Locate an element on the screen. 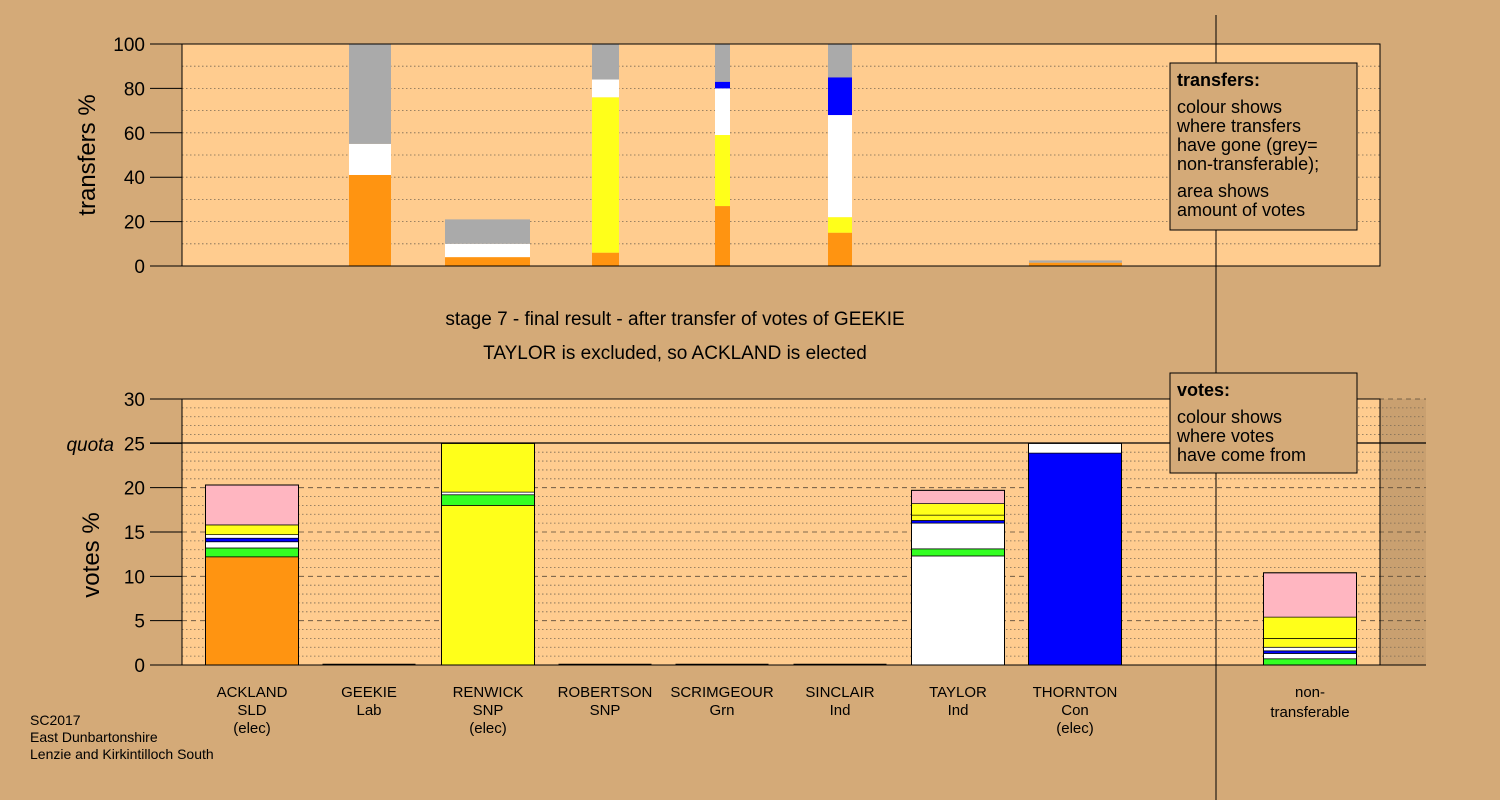 The image size is (1500, 800). candidate-label: Grn is located at coordinates (721, 710).